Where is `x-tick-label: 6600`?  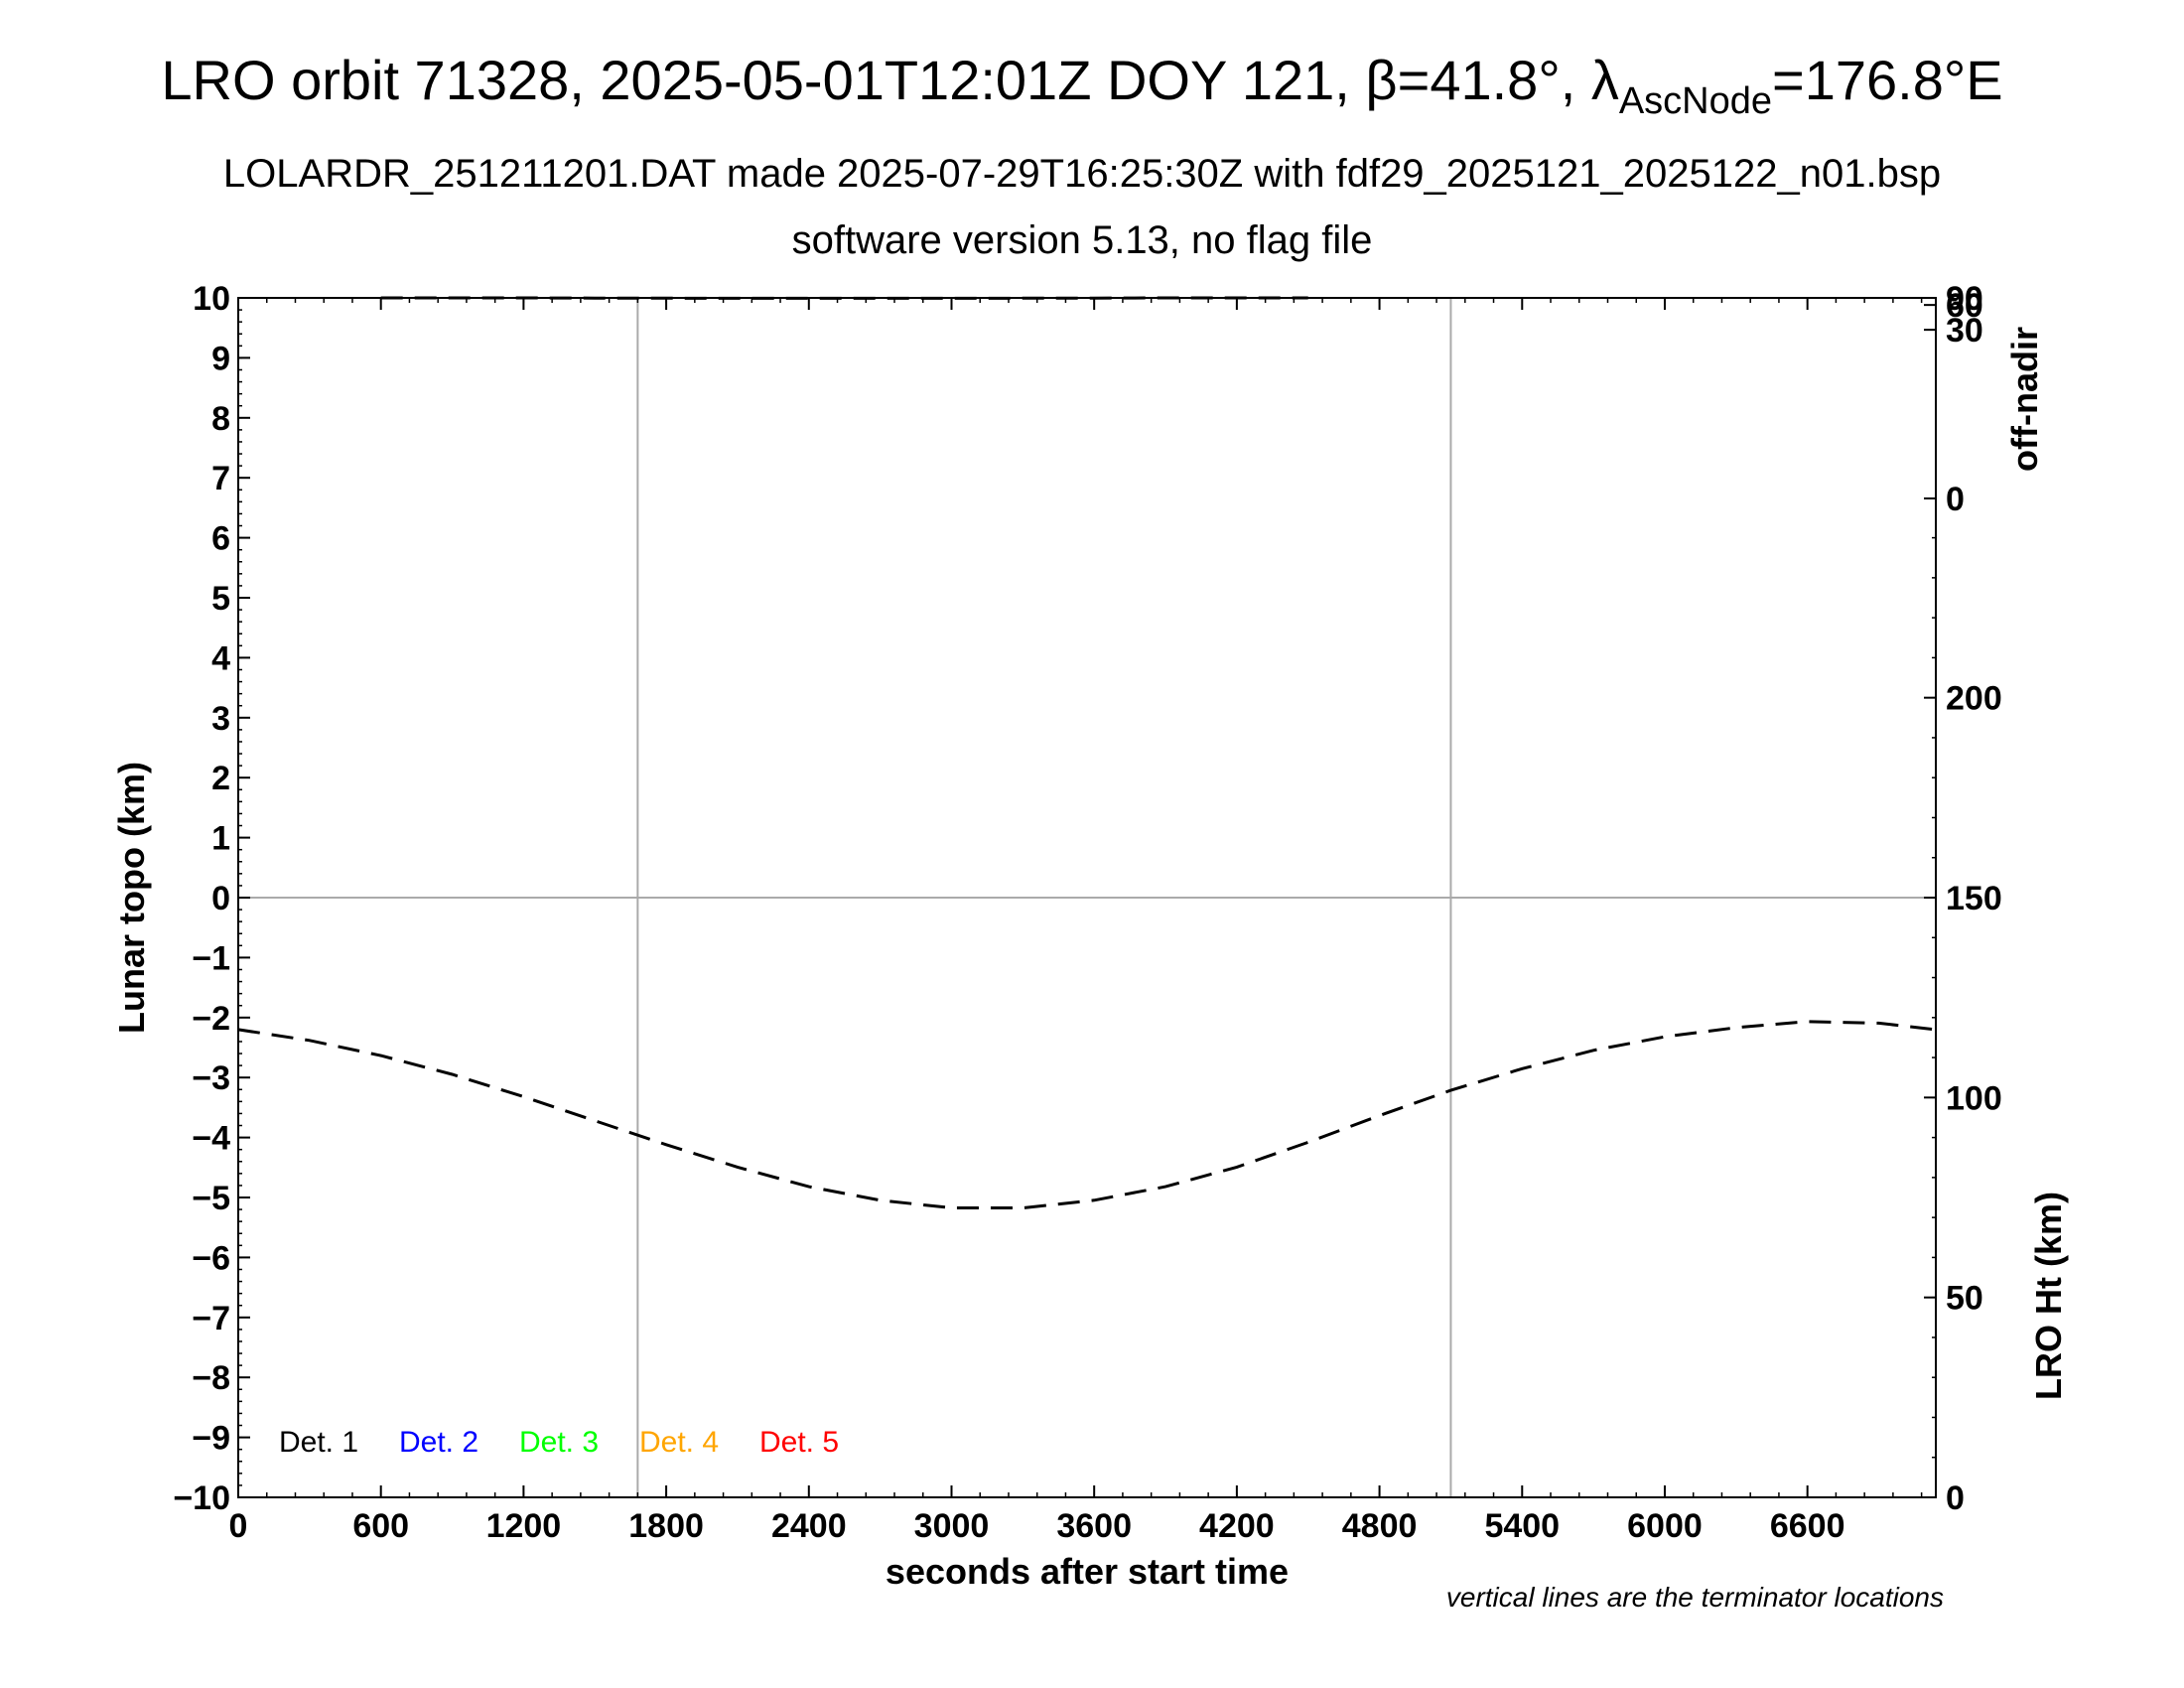
x-tick-label: 6600 is located at coordinates (1807, 1526).